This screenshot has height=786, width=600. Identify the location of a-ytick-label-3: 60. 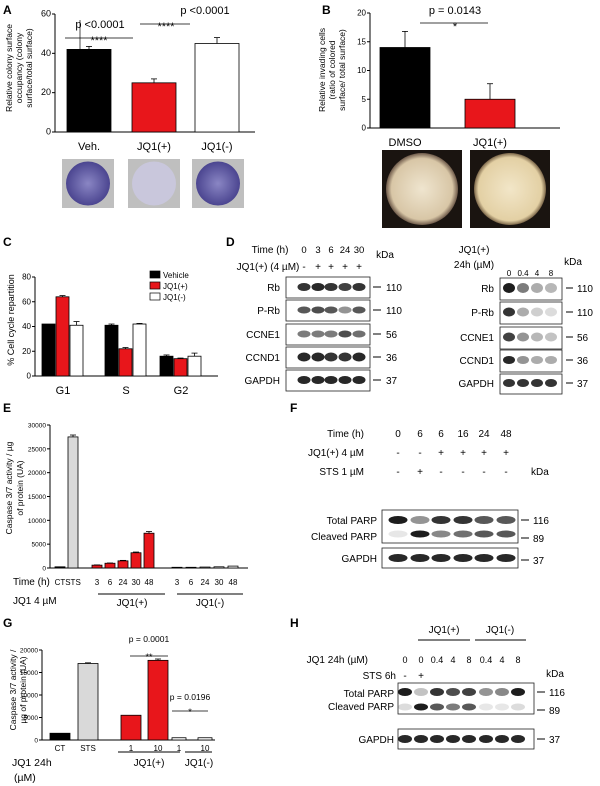
(46, 14).